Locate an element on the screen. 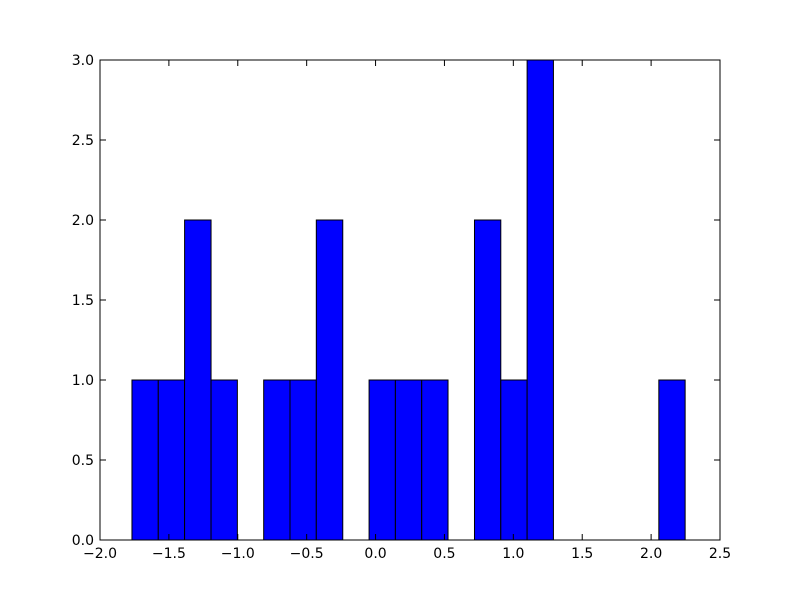 This screenshot has height=604, width=800. x-tick-label: −2.0 is located at coordinates (100, 554).